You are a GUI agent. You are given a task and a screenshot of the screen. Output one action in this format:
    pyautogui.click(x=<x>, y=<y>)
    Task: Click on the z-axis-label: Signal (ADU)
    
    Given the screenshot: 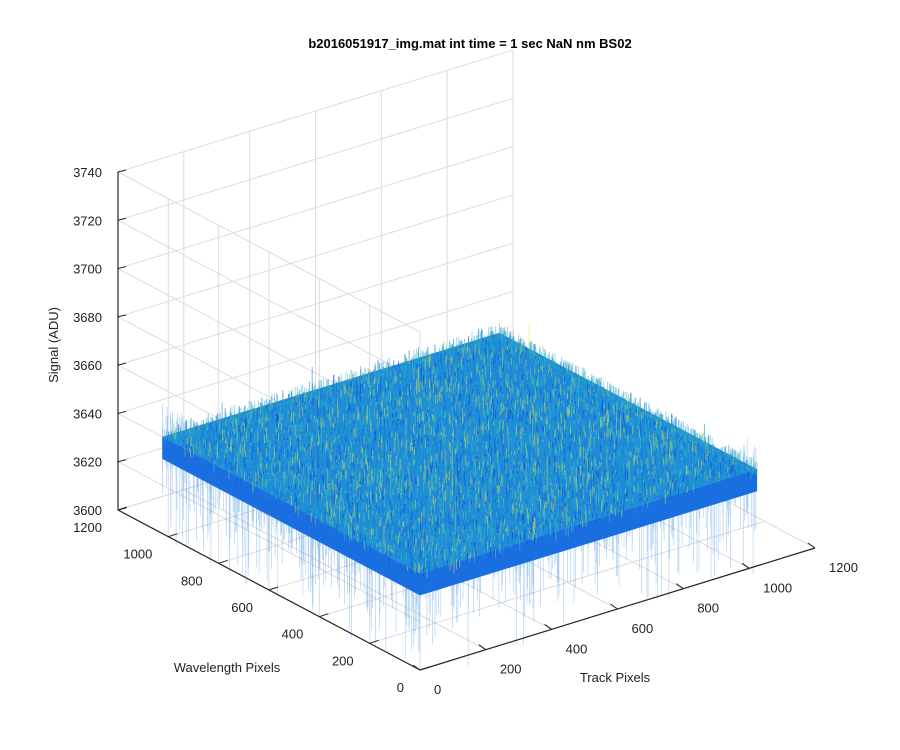 What is the action you would take?
    pyautogui.click(x=53, y=345)
    